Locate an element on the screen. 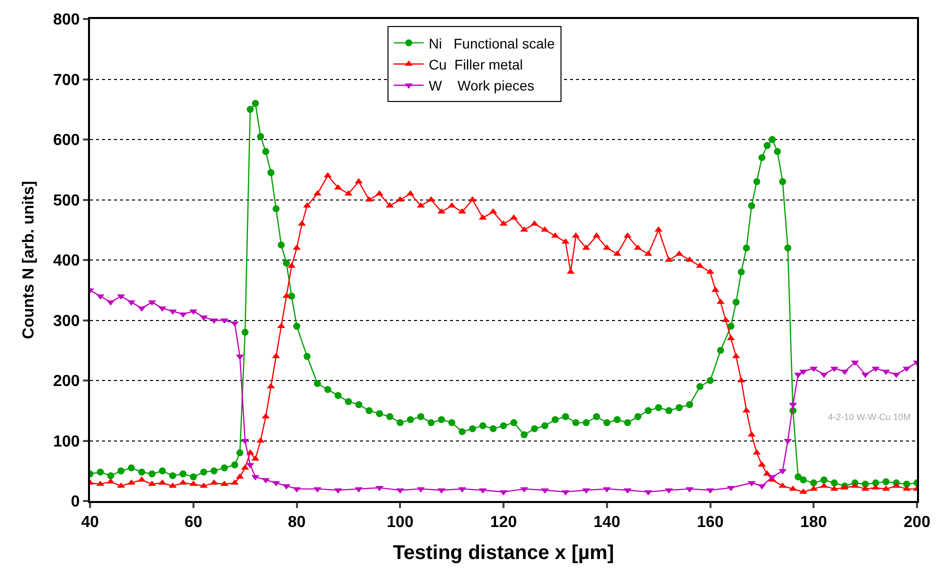 The width and height of the screenshot is (947, 576). x-axis-title: Testing distance x [µm] is located at coordinates (503, 553).